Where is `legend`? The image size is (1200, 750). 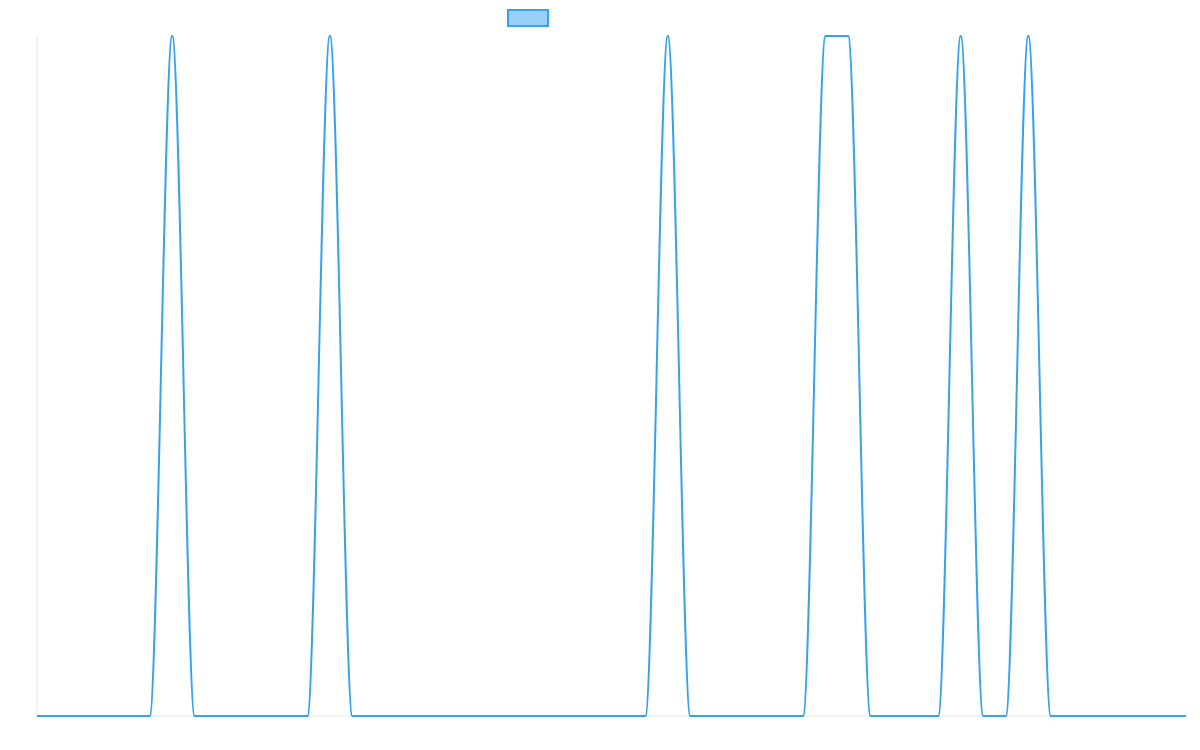 legend is located at coordinates (528, 18).